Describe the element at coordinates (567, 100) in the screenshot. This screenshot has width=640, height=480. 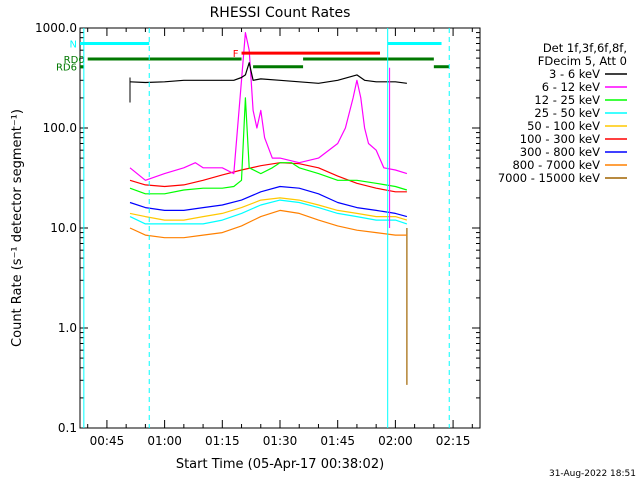
I see `legend-label: 12 - 25 keV` at that location.